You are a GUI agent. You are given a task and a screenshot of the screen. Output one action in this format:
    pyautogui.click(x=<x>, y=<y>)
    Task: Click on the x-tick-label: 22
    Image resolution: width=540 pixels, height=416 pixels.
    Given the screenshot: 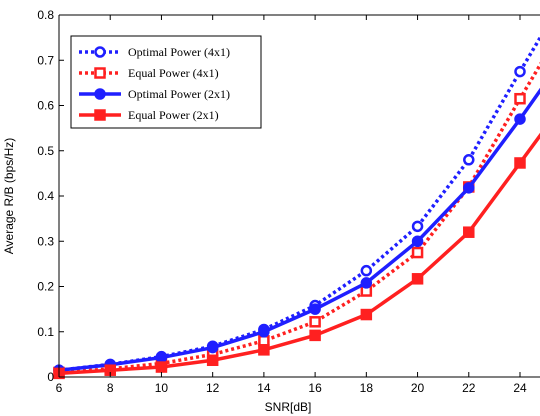 What is the action you would take?
    pyautogui.click(x=469, y=388)
    